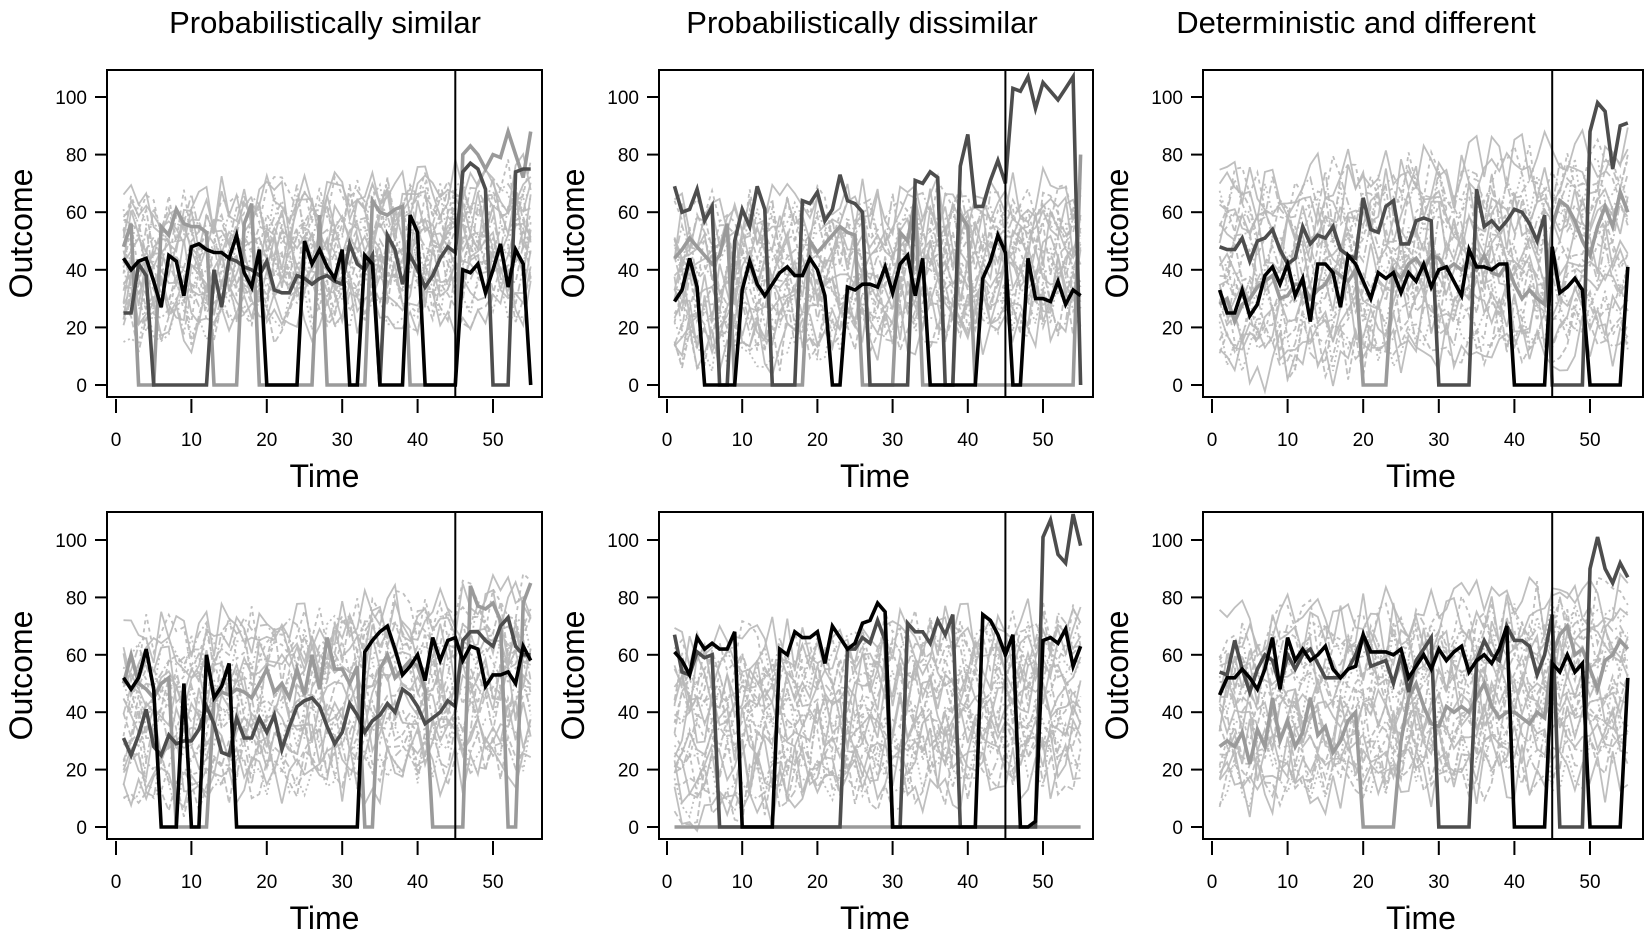 Image resolution: width=1650 pixels, height=934 pixels. What do you see at coordinates (1356, 22) in the screenshot?
I see `panel-3-title: Deterministic and different` at bounding box center [1356, 22].